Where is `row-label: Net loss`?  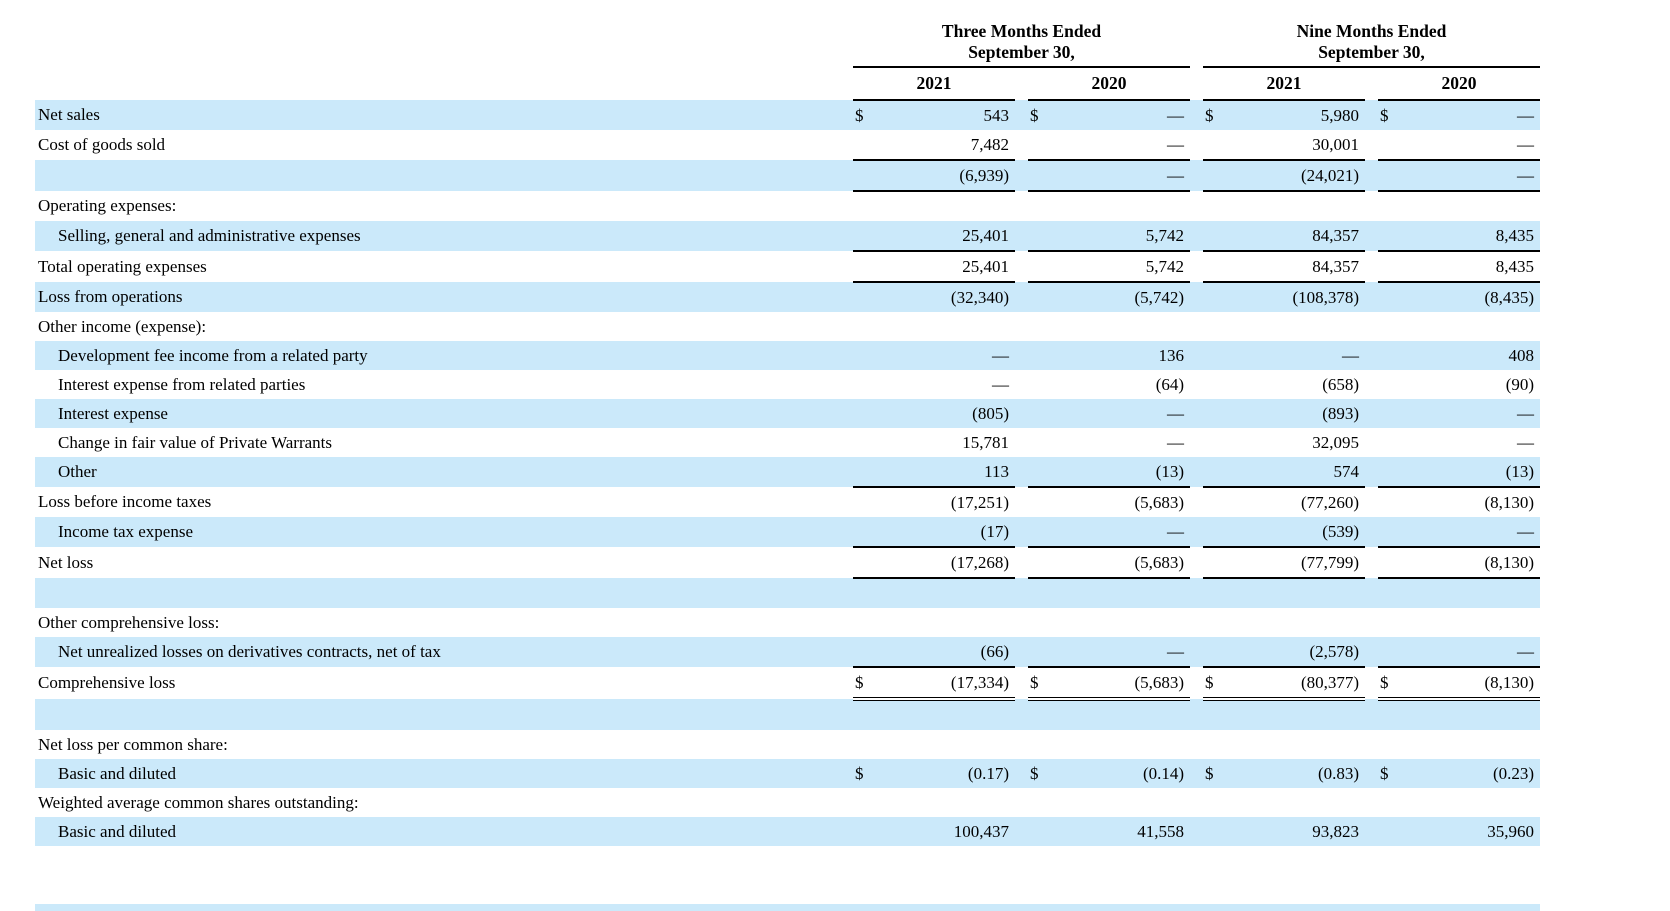
row-label: Net loss is located at coordinates (66, 562).